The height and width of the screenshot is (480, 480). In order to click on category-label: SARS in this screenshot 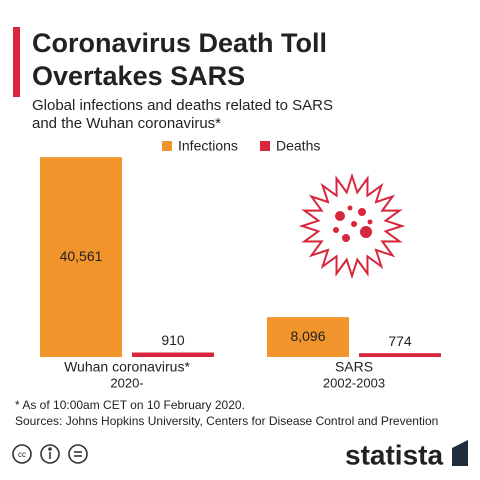, I will do `click(354, 367)`.